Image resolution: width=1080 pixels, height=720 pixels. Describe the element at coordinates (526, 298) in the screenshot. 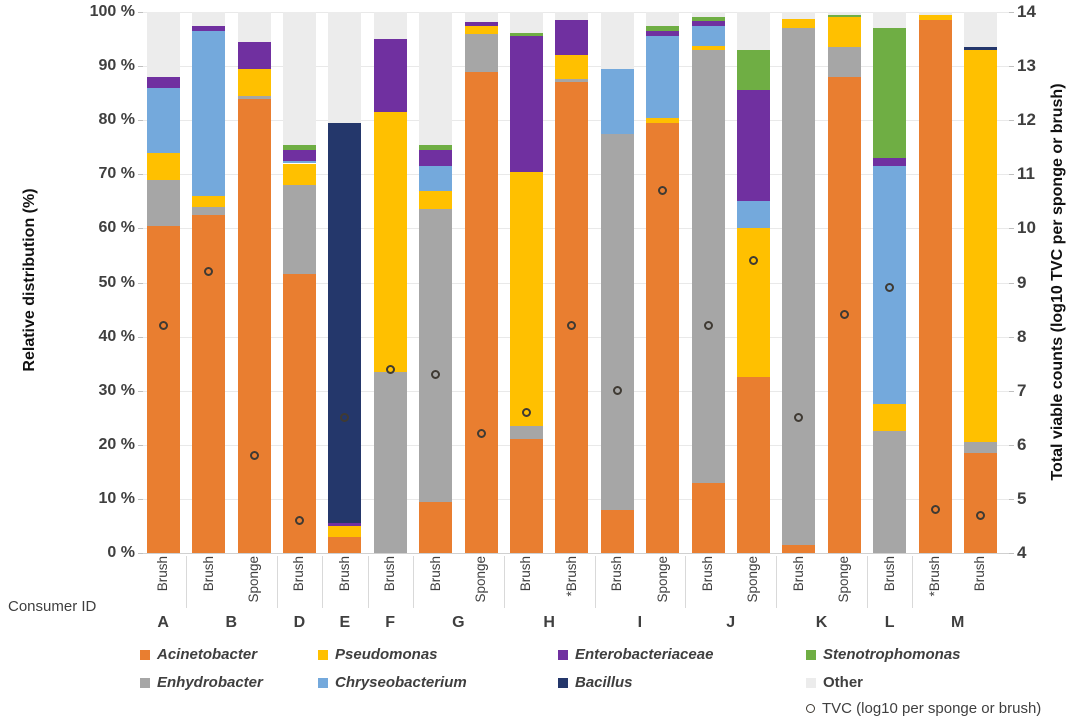

I see `bar-segment-pseudomonas-H-brush` at that location.